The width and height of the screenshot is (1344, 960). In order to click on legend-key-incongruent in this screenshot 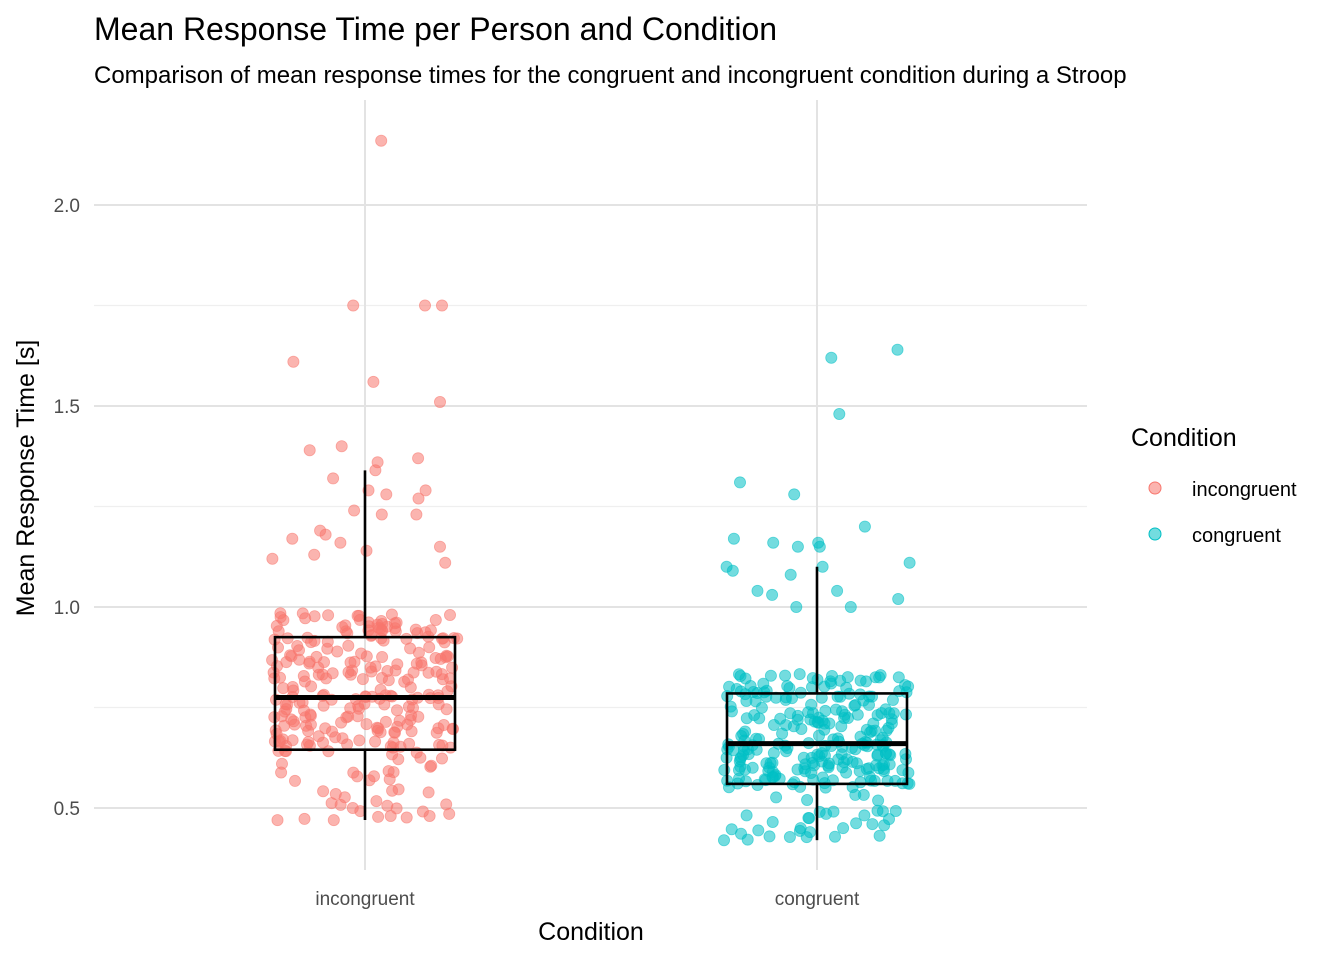, I will do `click(1155, 488)`.